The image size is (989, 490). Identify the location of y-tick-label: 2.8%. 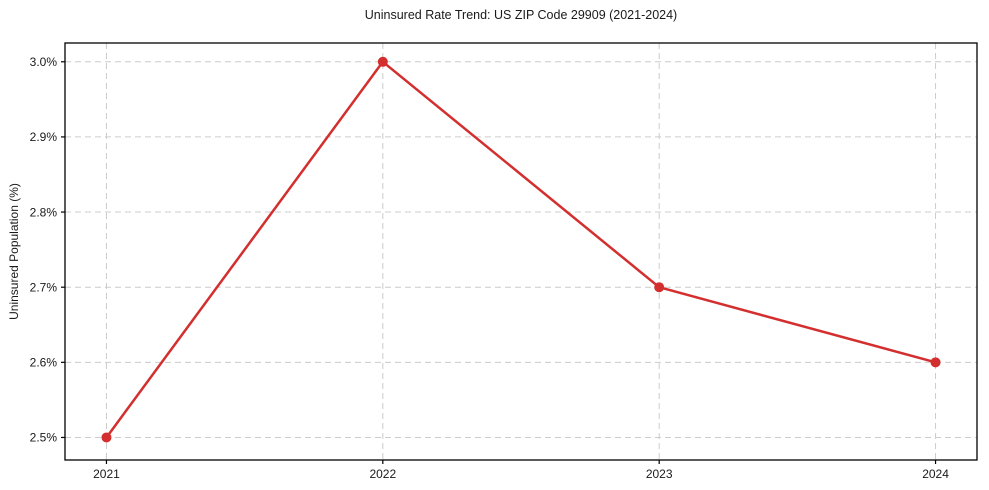
(44, 212).